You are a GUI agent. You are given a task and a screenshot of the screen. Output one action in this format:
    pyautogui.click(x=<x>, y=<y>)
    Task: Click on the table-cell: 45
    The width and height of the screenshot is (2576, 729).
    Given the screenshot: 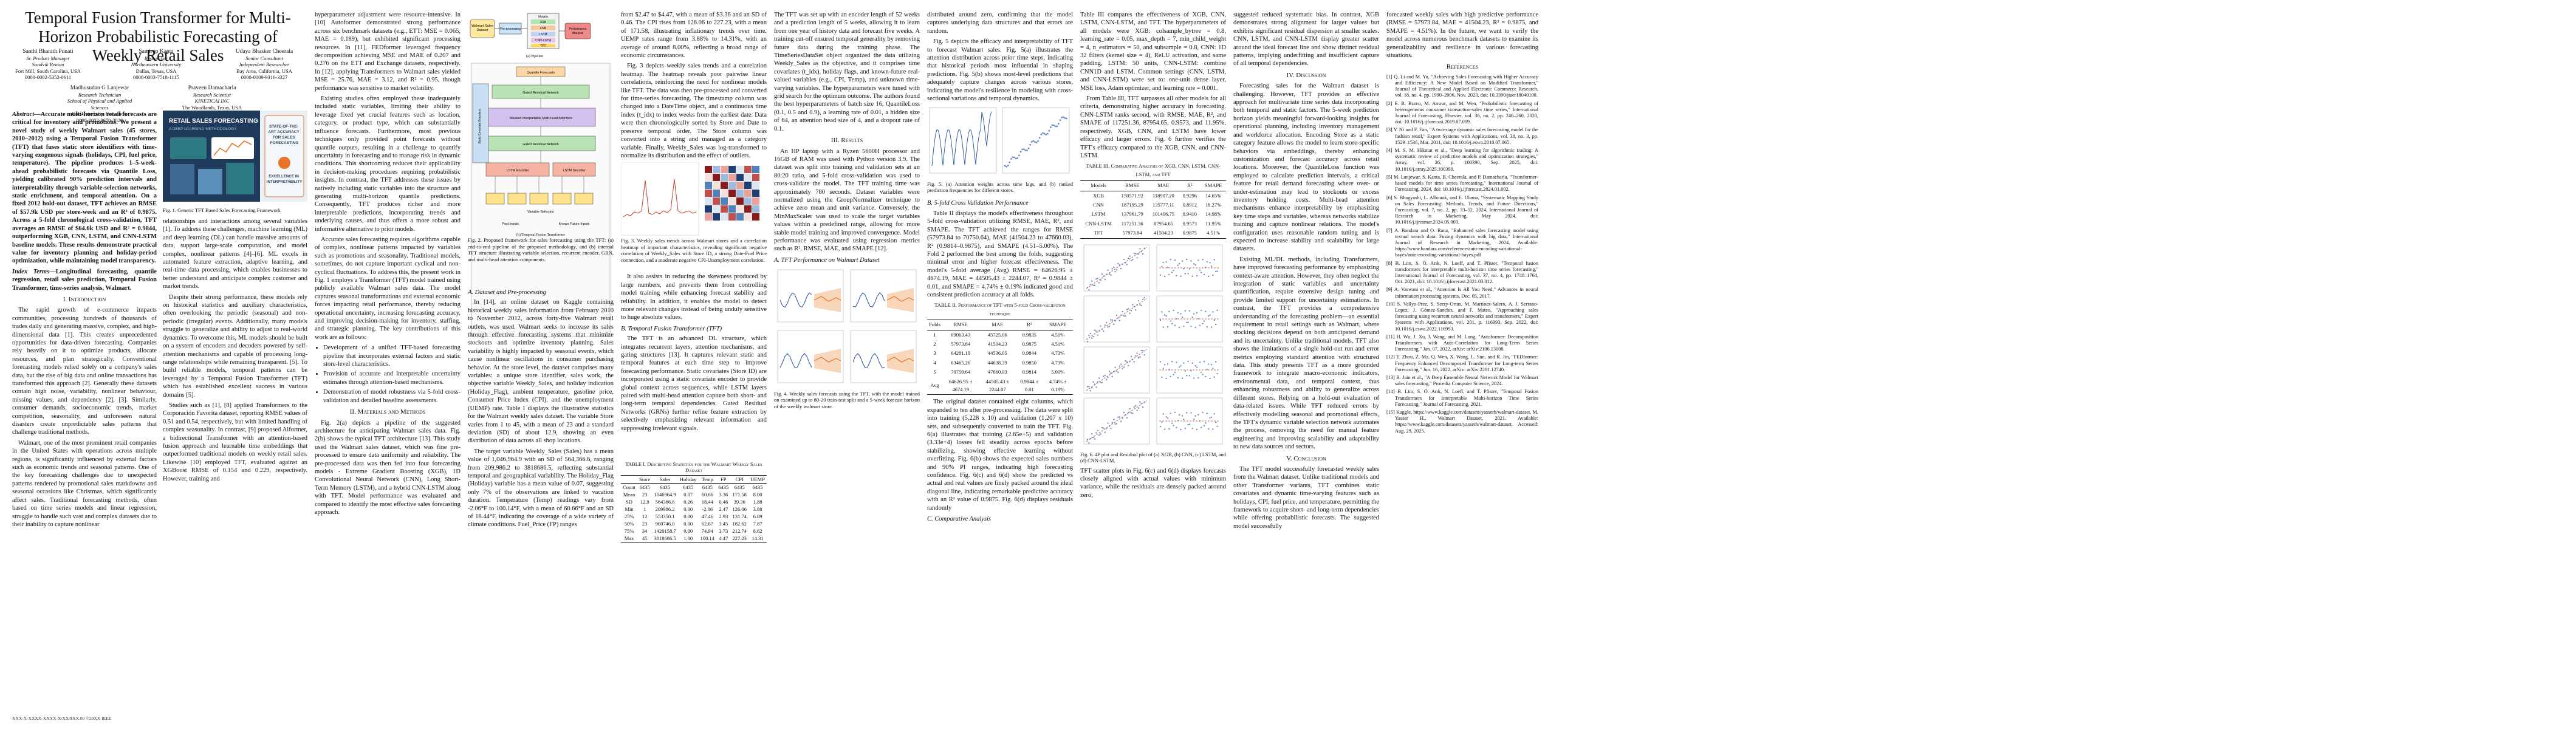 What is the action you would take?
    pyautogui.click(x=645, y=538)
    